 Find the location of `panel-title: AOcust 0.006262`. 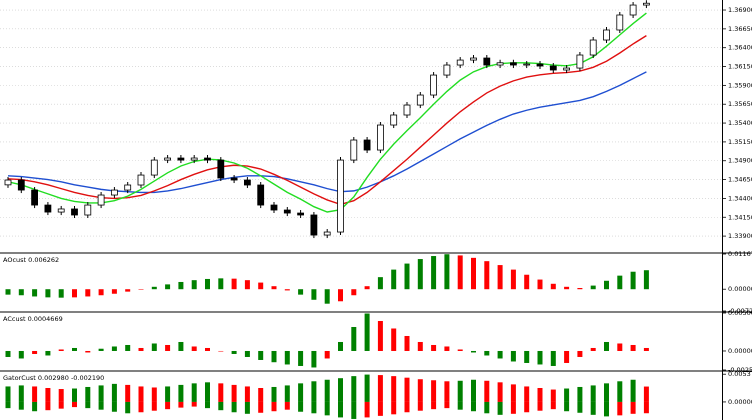

panel-title: AOcust 0.006262 is located at coordinates (31, 260).